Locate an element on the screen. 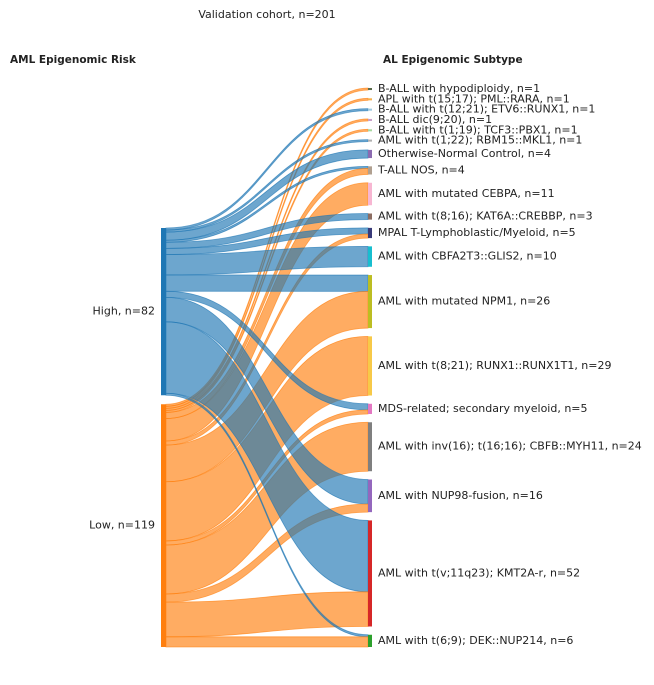  chart-title: Validation cohort, n=201 is located at coordinates (266, 14).